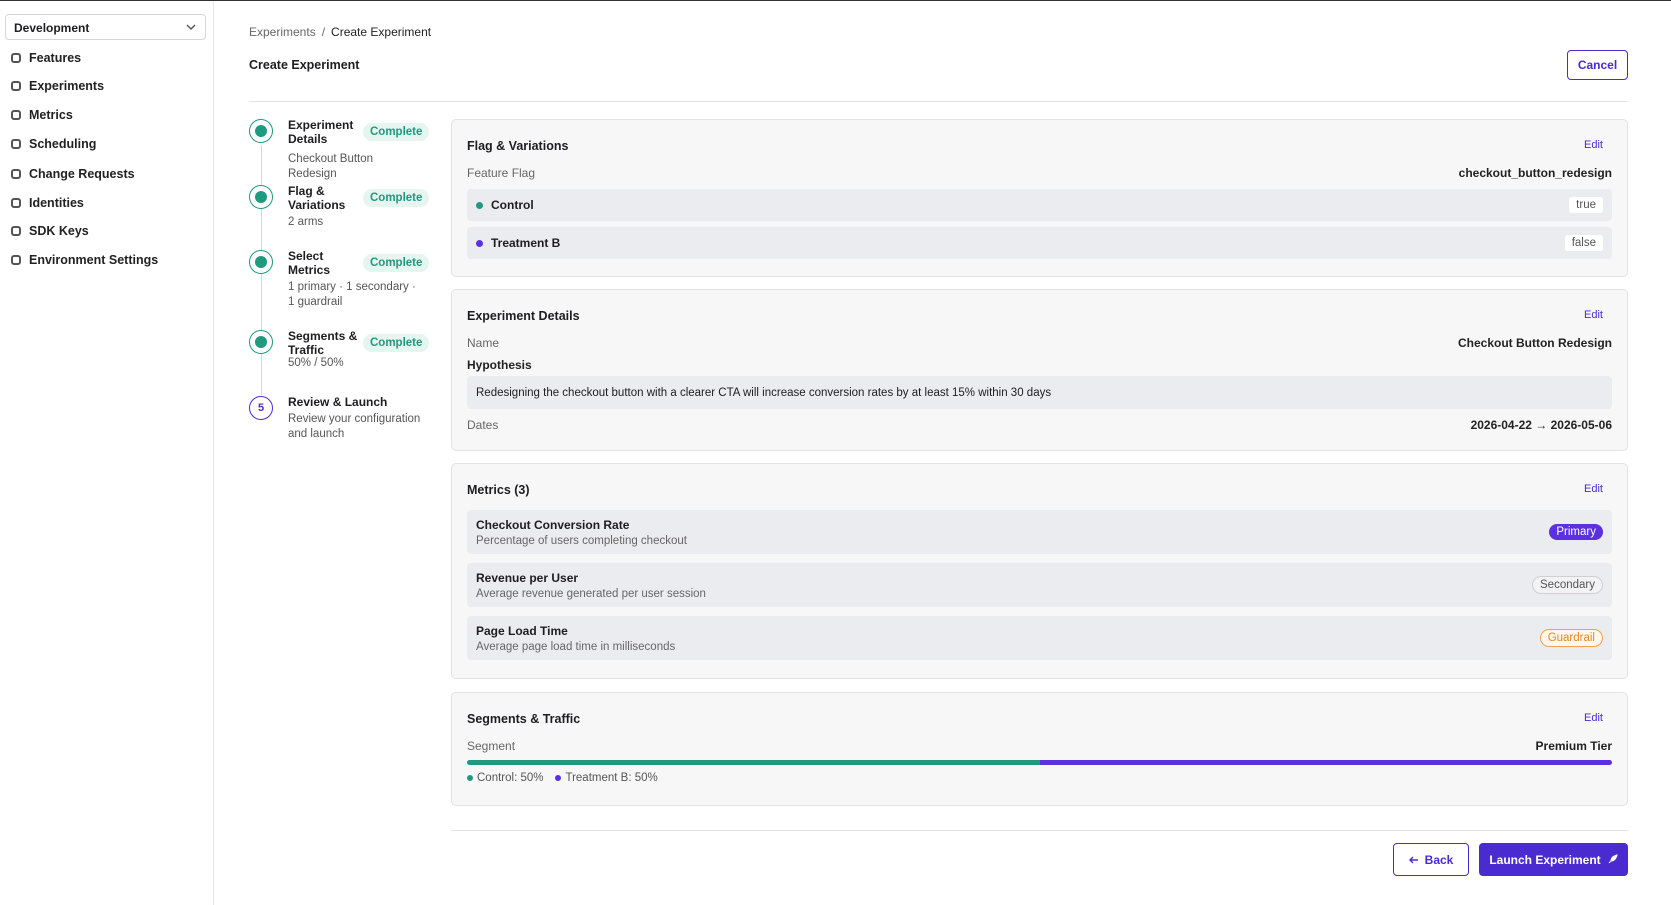 This screenshot has height=905, width=1671. I want to click on variation-value: false, so click(1583, 243).